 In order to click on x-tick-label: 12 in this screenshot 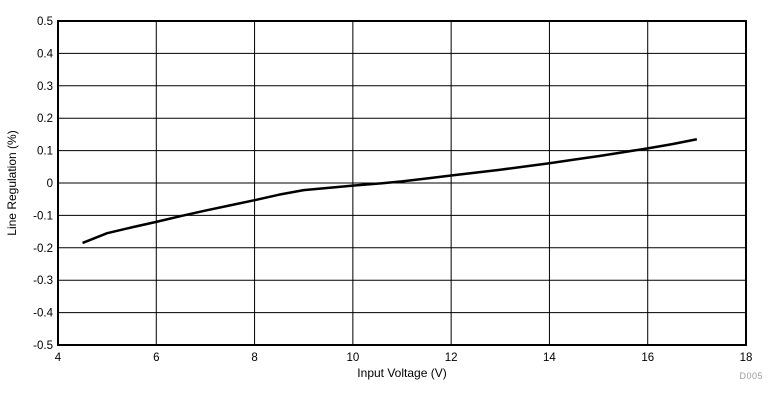, I will do `click(451, 358)`.